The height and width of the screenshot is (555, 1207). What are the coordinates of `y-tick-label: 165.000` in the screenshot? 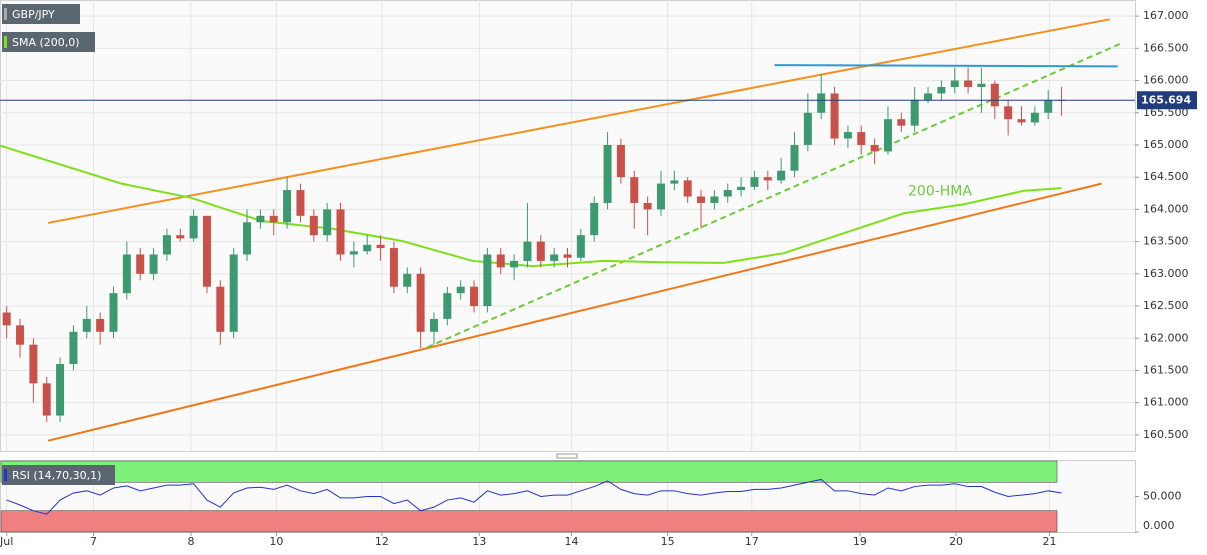 It's located at (1166, 144).